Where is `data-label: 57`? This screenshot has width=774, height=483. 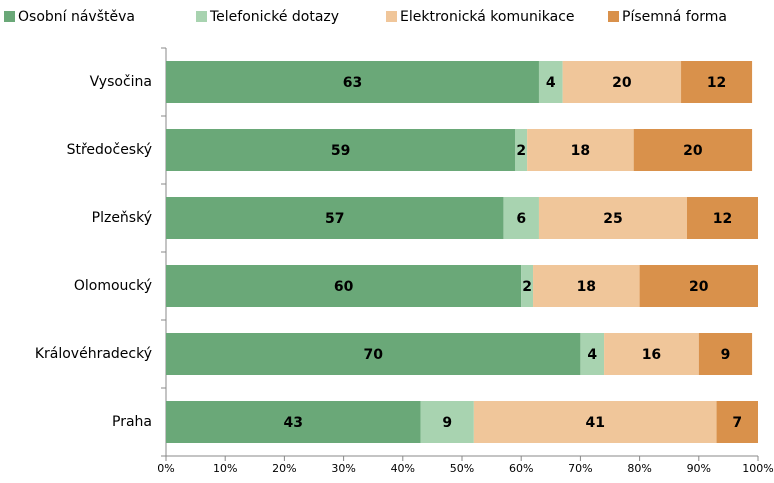 data-label: 57 is located at coordinates (334, 219).